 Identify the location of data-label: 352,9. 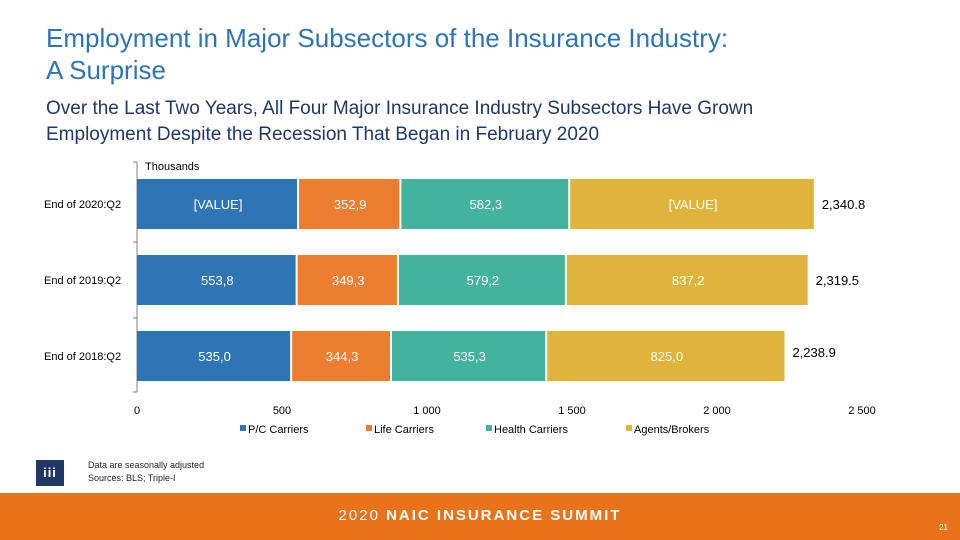
(350, 204).